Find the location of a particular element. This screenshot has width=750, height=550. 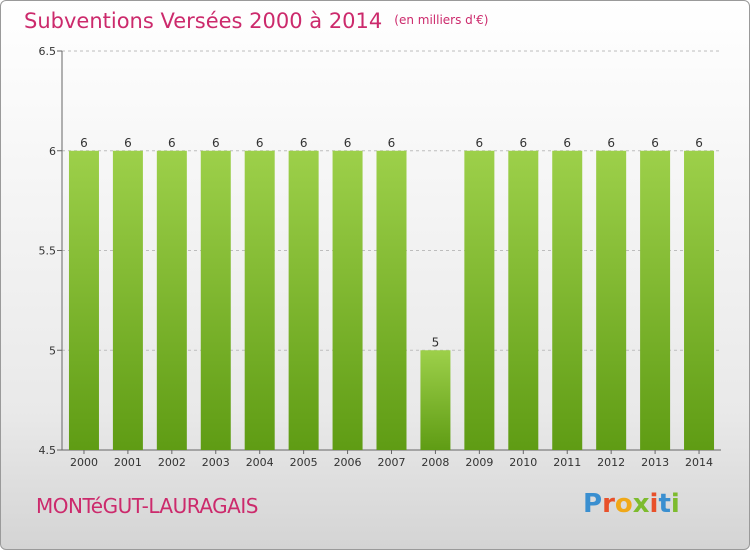

data-label-2002: 6 is located at coordinates (172, 143).